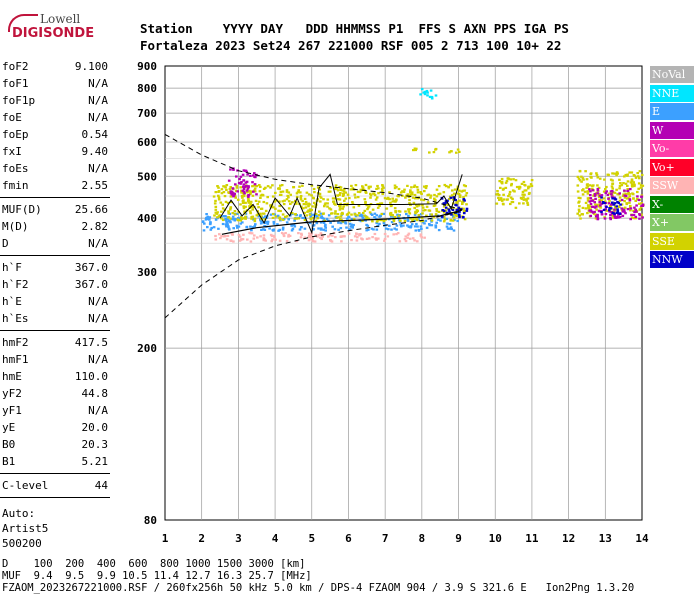 This screenshot has width=700, height=600. I want to click on param-value: N/A, so click(98, 168).